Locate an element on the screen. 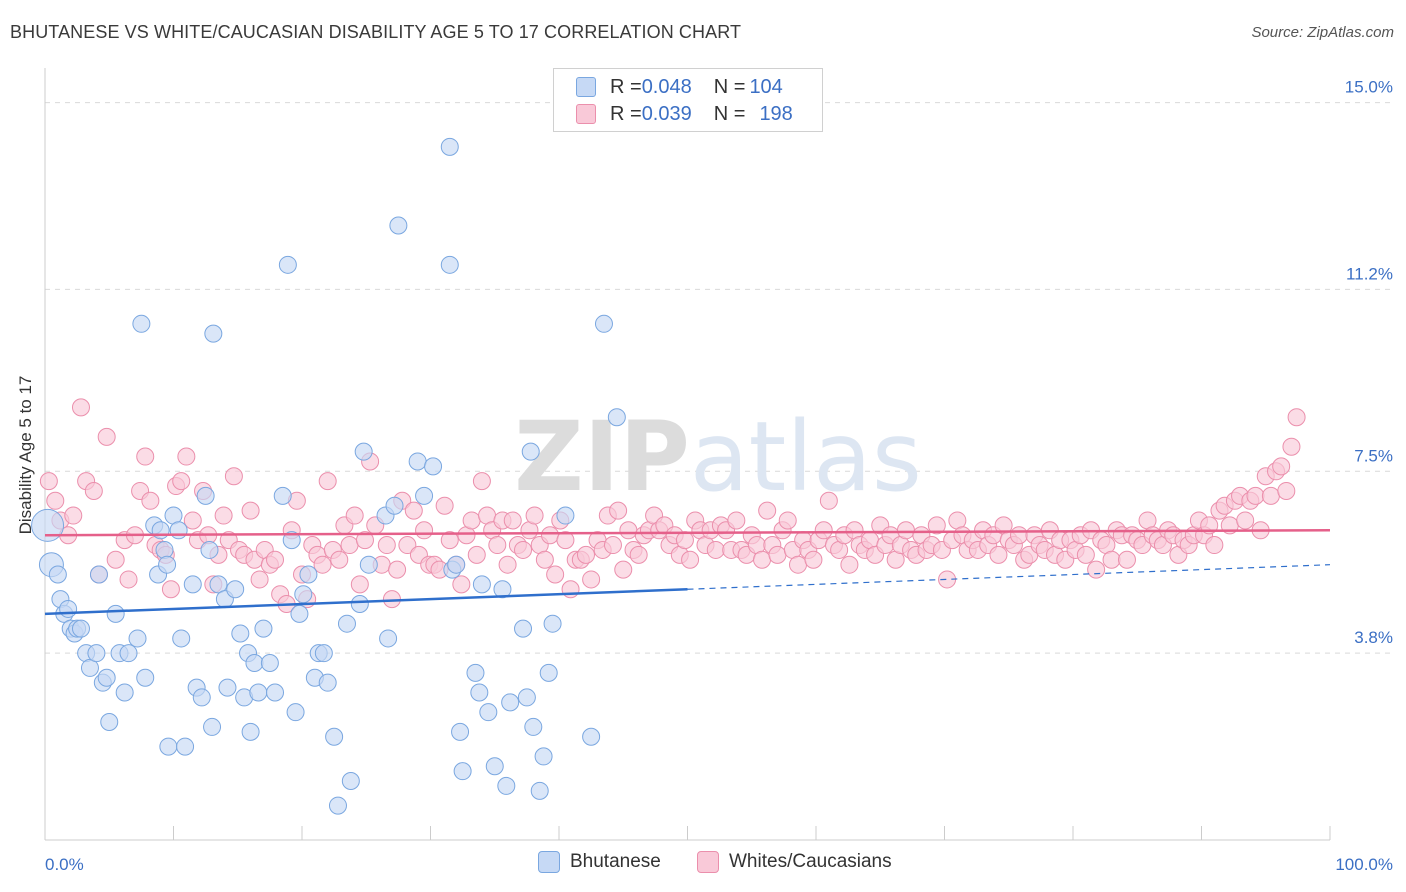 The image size is (1406, 892). bottom-legend-bhutanese: Bhutanese is located at coordinates (599, 862).